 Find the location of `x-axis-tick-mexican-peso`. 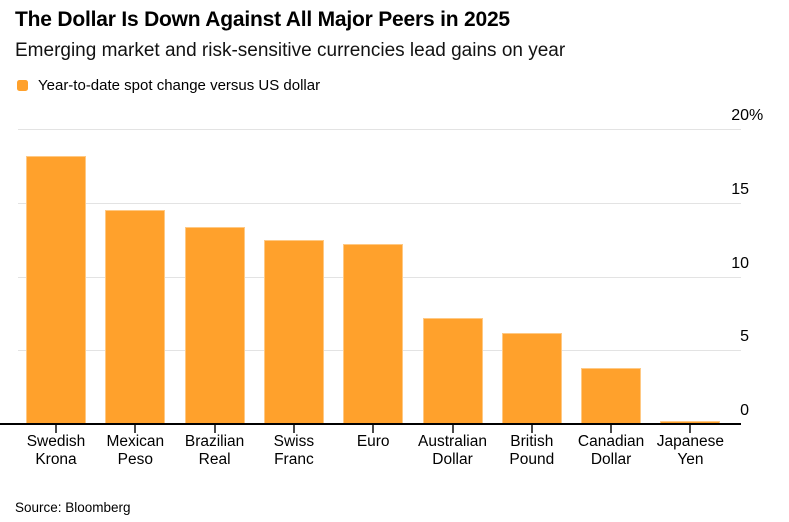

x-axis-tick-mexican-peso is located at coordinates (135, 429).